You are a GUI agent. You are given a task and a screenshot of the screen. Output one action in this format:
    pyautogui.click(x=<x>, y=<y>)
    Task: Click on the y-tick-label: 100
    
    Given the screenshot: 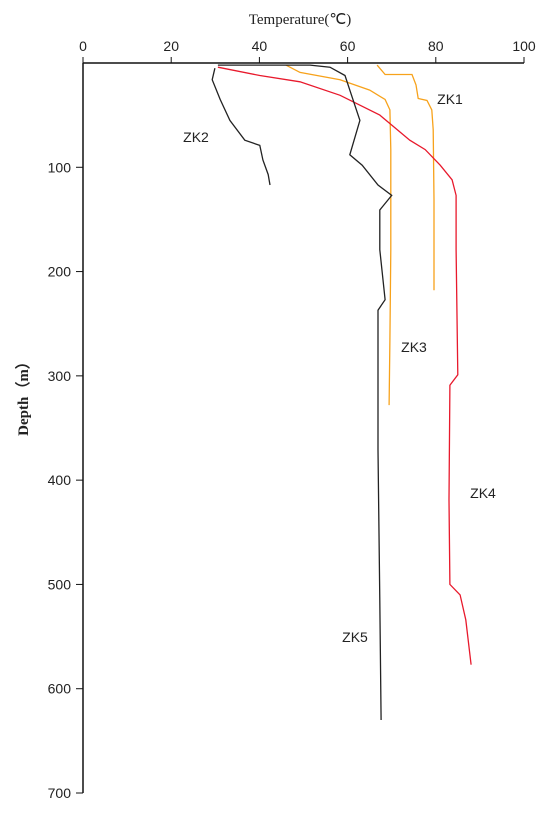 What is the action you would take?
    pyautogui.click(x=60, y=167)
    